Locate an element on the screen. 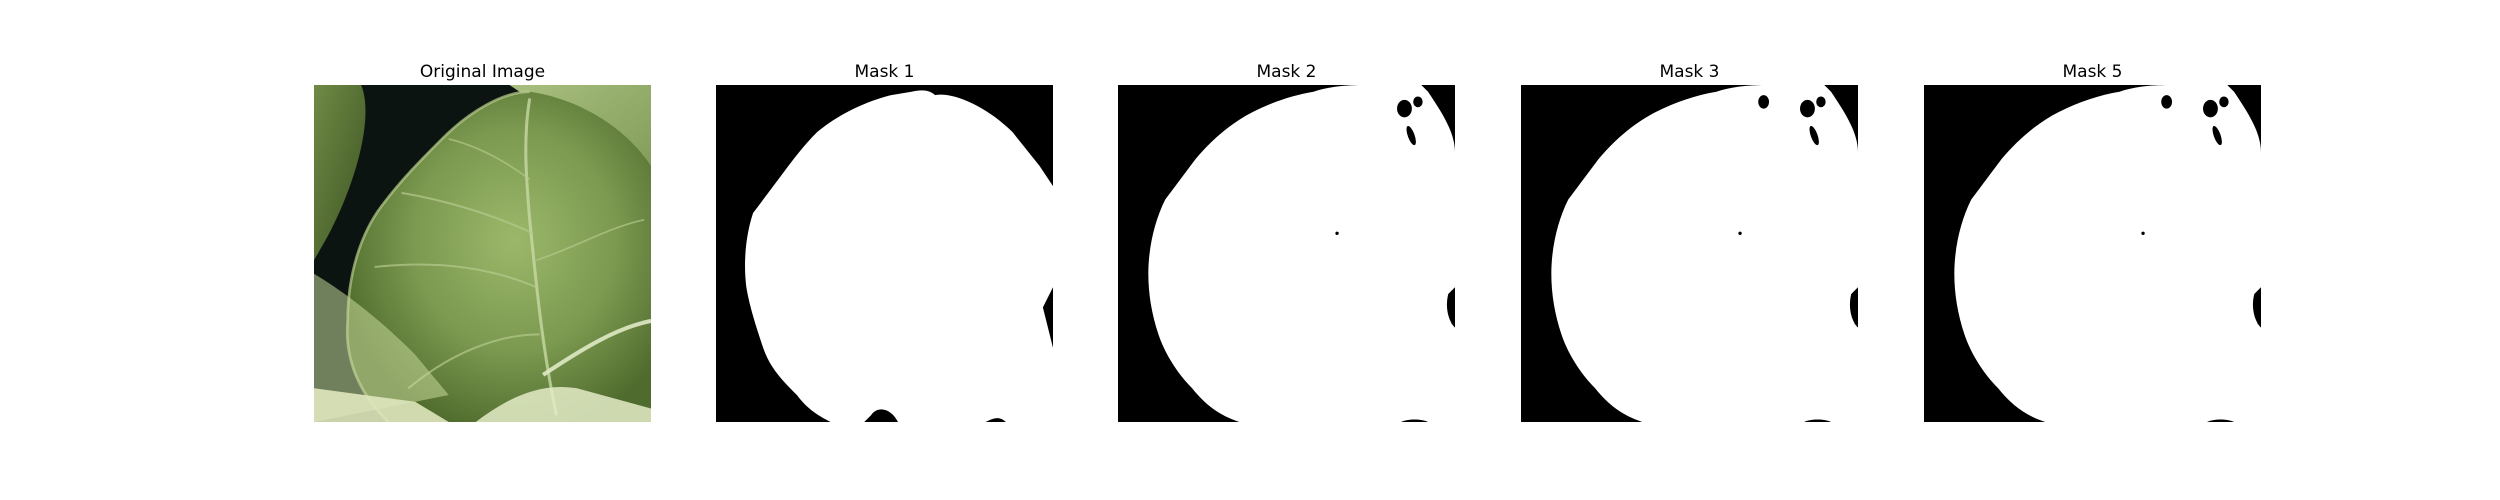  panel-title: Mask 5 is located at coordinates (2092, 72).